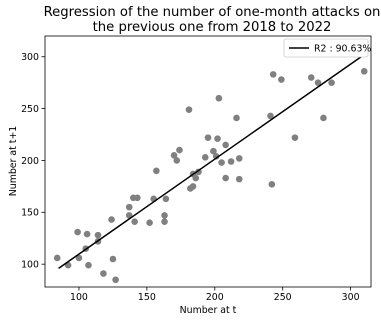 This screenshot has height=320, width=381. I want to click on x-tick-label-200: 200, so click(215, 297).